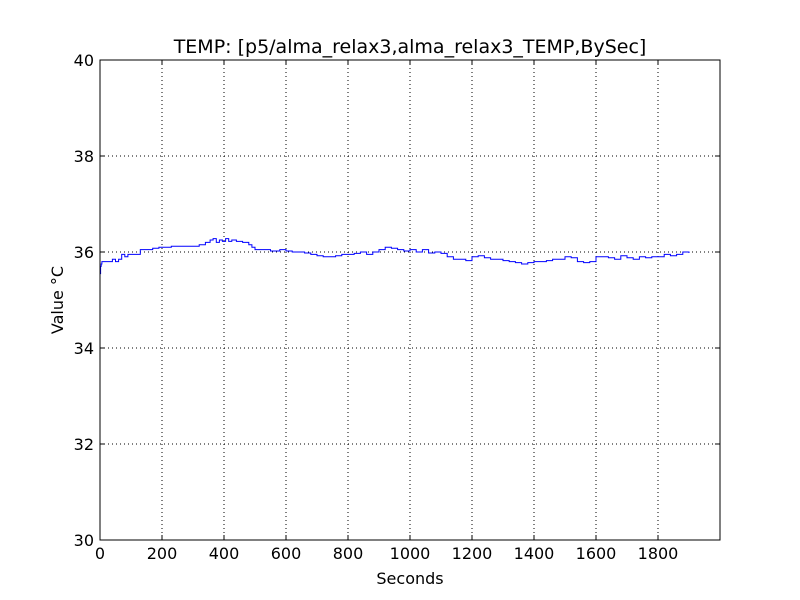  Describe the element at coordinates (224, 553) in the screenshot. I see `x-tick-label-2: 400` at that location.